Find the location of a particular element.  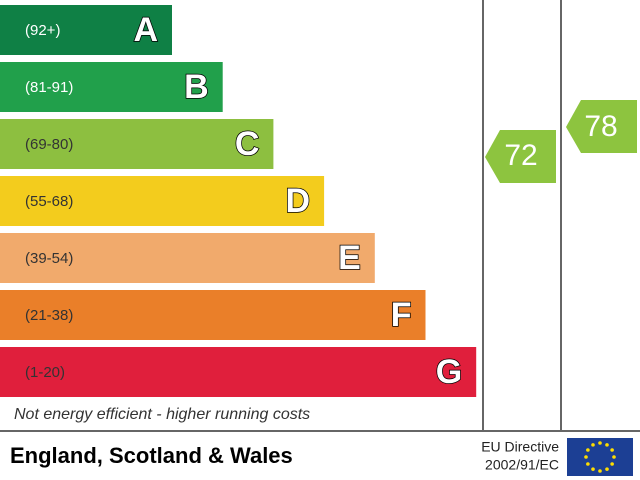

band-range: (81-91) is located at coordinates (49, 87).